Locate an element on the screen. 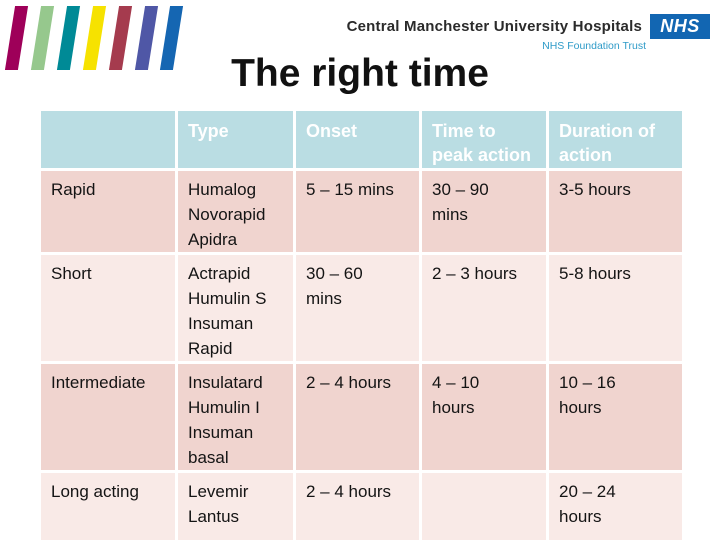 The width and height of the screenshot is (720, 540). nhs-logo-text: NHS is located at coordinates (680, 26).